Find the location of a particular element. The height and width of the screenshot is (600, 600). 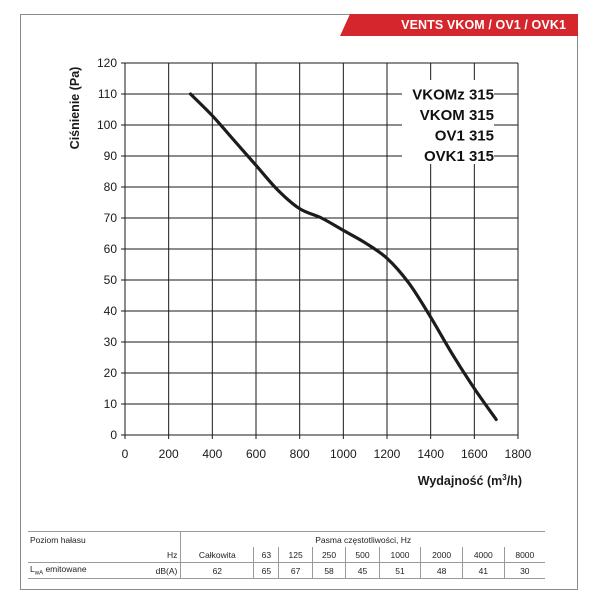

x-tick-label: 0 is located at coordinates (125, 454).